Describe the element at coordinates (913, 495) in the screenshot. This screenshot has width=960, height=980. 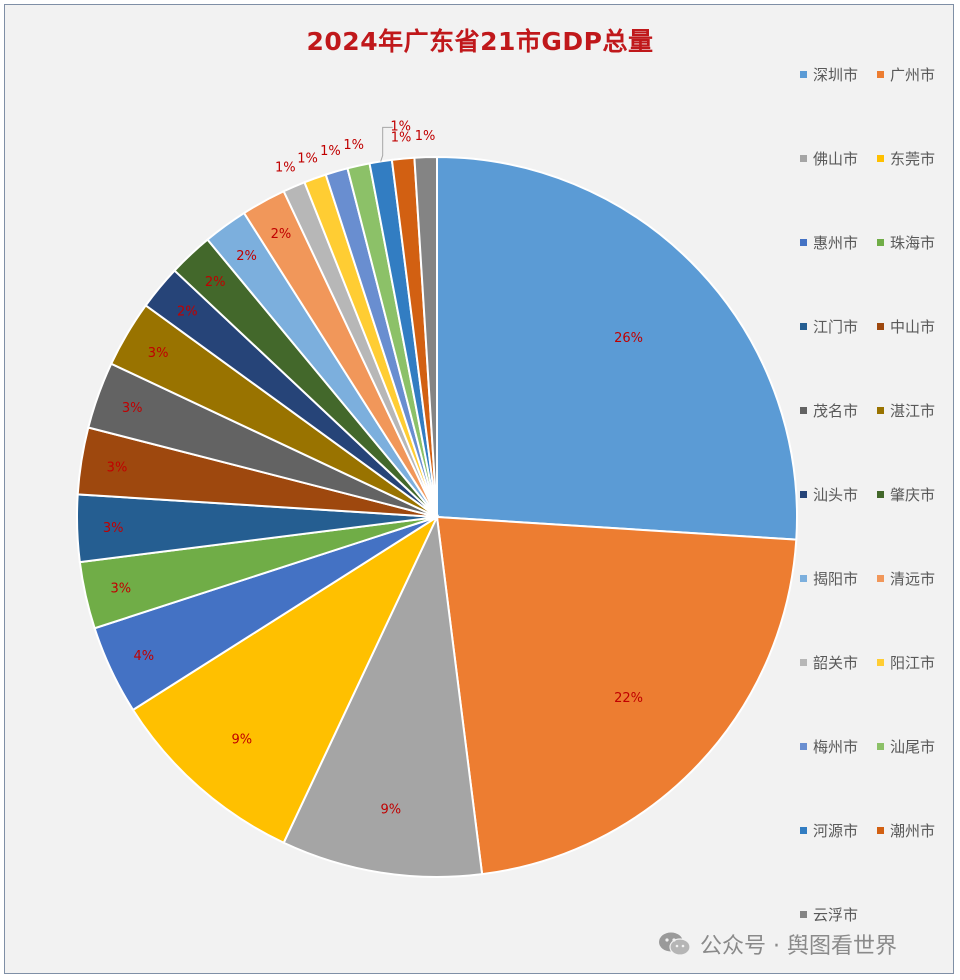
I see `legend-label: 肇庆市` at that location.